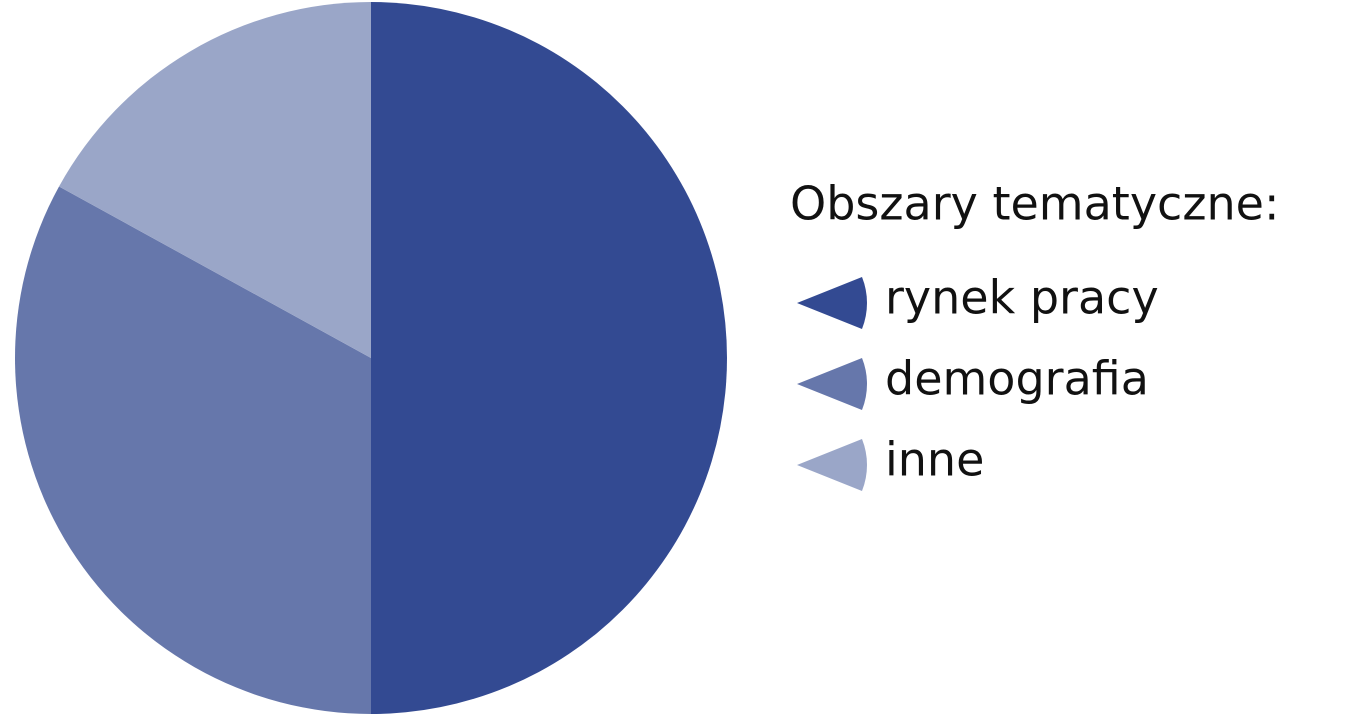 The image size is (1360, 715). What do you see at coordinates (1022, 298) in the screenshot?
I see `legend-label: rynek pracy` at bounding box center [1022, 298].